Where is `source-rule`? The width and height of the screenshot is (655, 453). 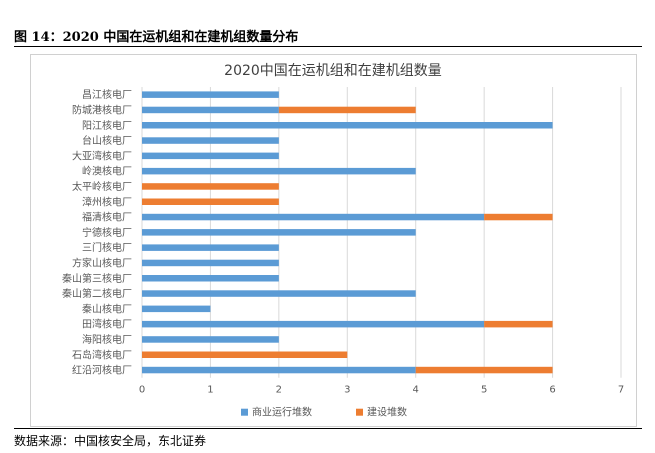
source-rule is located at coordinates (328, 428).